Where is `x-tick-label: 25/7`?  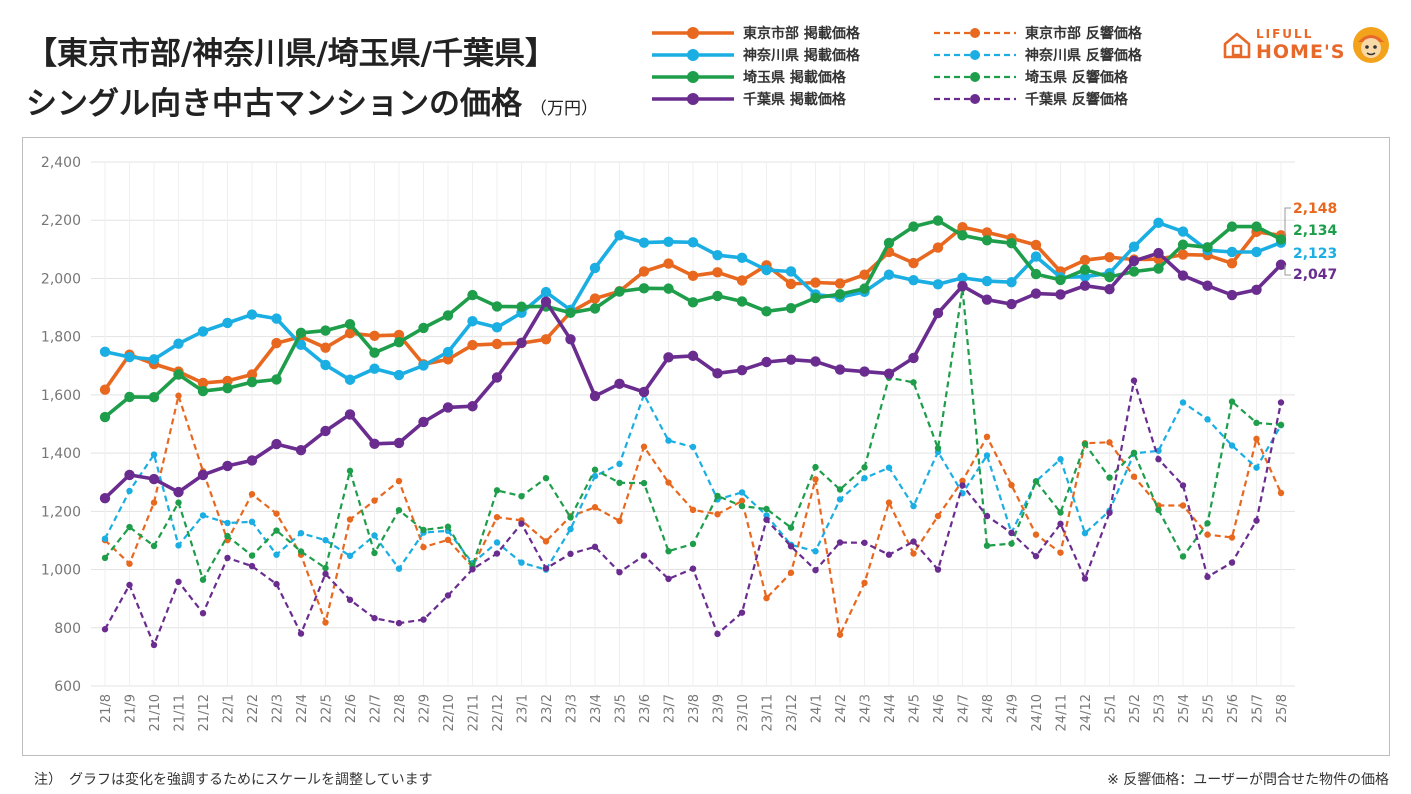 x-tick-label: 25/7 is located at coordinates (1258, 708).